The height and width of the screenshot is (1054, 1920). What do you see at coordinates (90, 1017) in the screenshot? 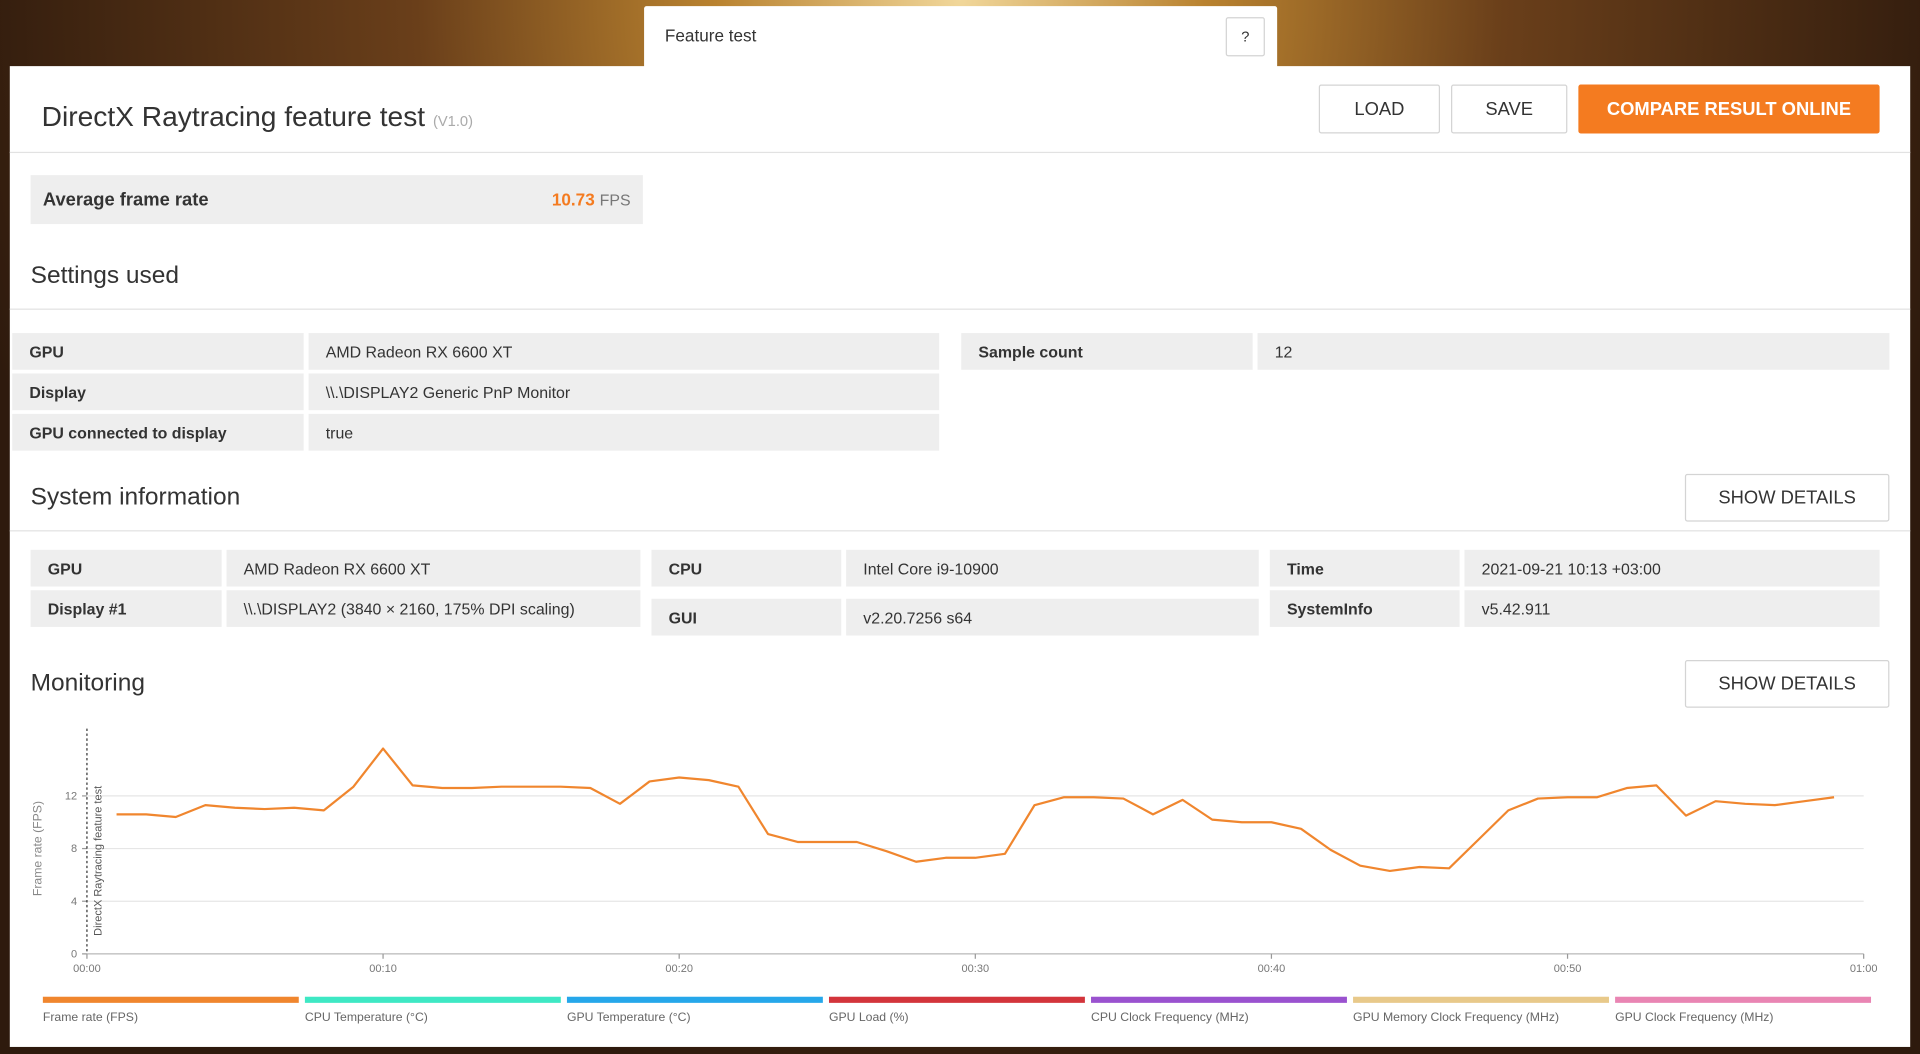
I see `legend-label: Frame rate (FPS)` at bounding box center [90, 1017].